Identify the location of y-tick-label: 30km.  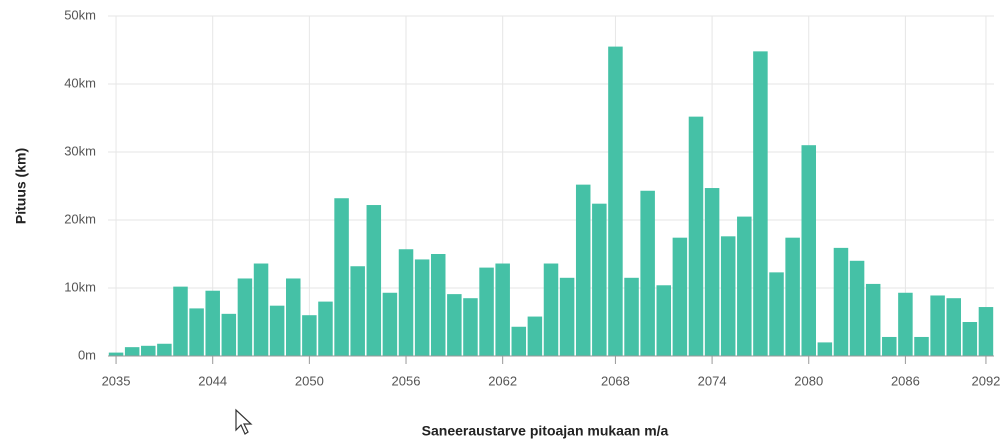
(80, 150).